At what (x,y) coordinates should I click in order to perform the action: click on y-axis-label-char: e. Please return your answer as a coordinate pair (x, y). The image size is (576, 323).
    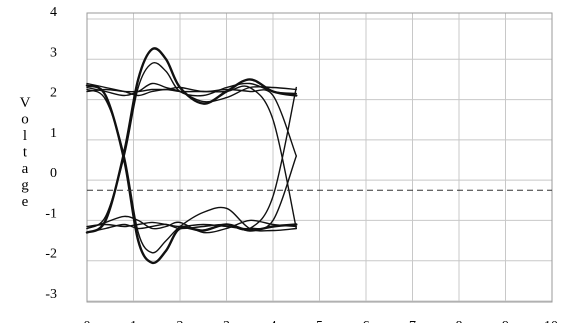
    Looking at the image, I should click on (25, 202).